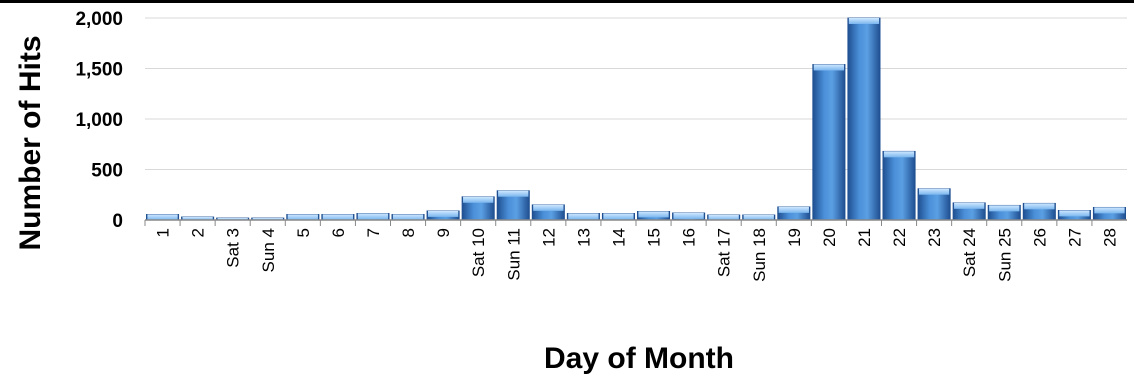  What do you see at coordinates (1109, 237) in the screenshot?
I see `x-tick-label: 28` at bounding box center [1109, 237].